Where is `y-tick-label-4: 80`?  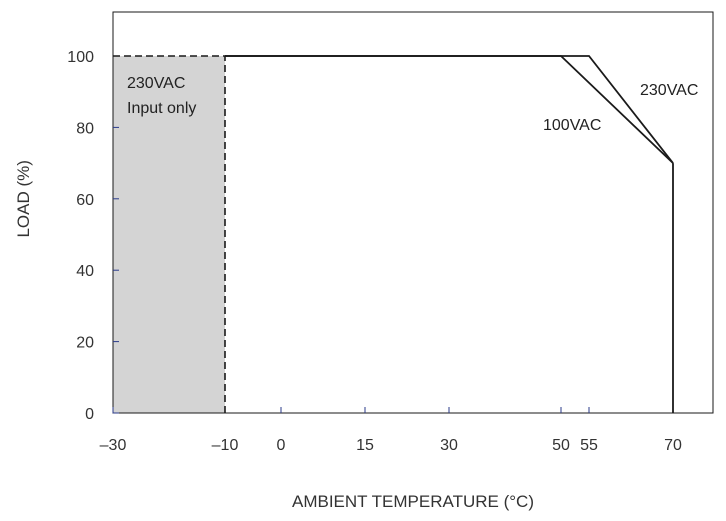
y-tick-label-4: 80 is located at coordinates (85, 128).